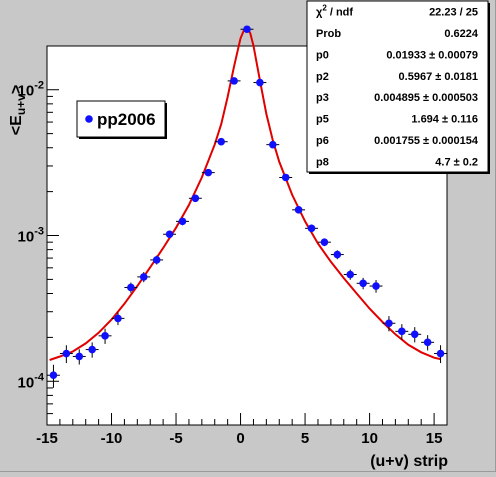 The image size is (496, 477). I want to click on stats-value: 0.01933 ± 0.00079, so click(432, 55).